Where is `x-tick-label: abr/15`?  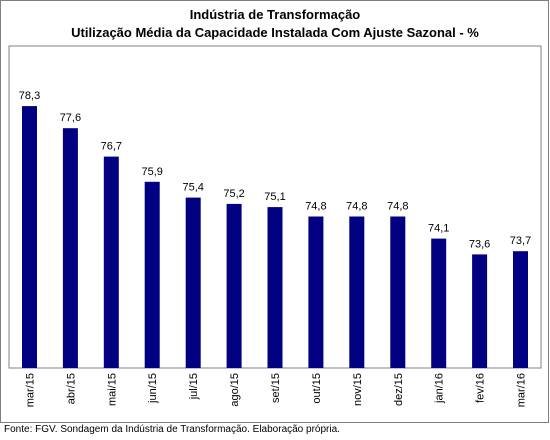 x-tick-label: abr/15 is located at coordinates (71, 388).